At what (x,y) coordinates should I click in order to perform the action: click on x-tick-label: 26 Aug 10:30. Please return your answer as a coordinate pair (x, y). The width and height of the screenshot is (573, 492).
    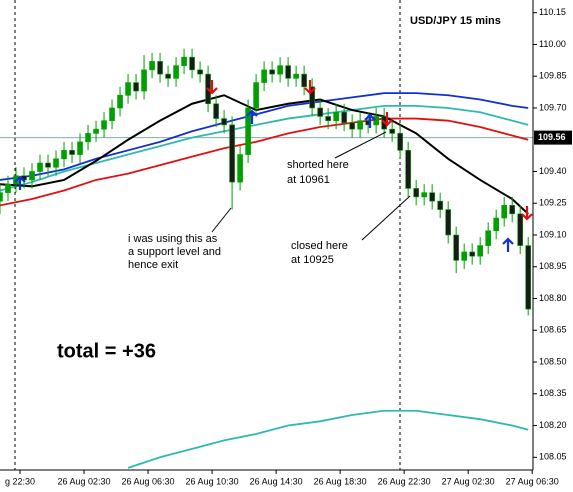
    Looking at the image, I should click on (212, 481).